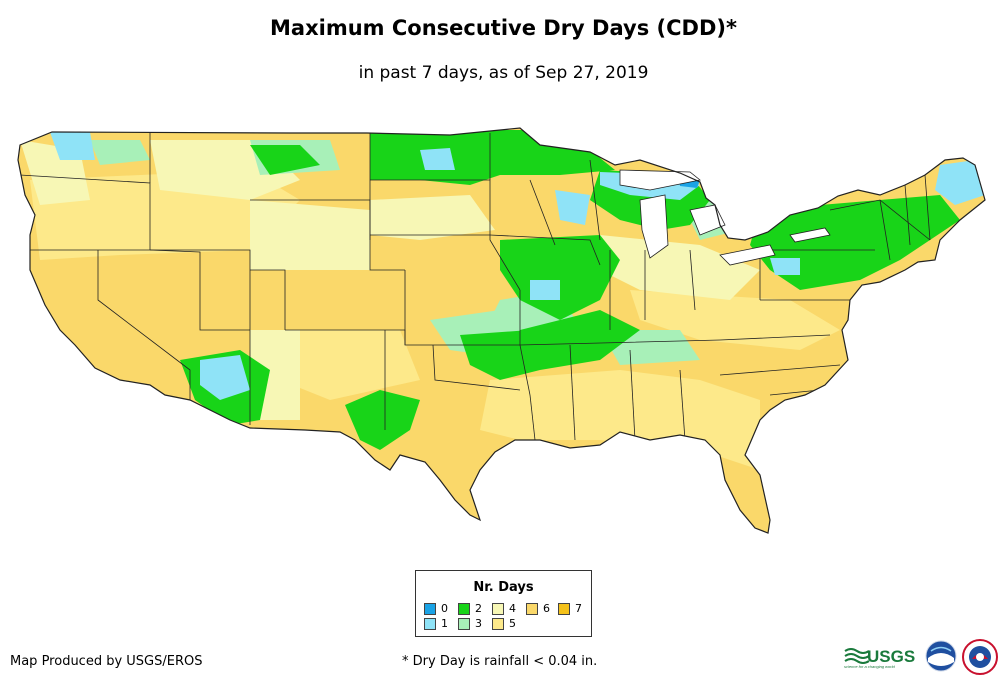 The height and width of the screenshot is (691, 1007). Describe the element at coordinates (891, 656) in the screenshot. I see `svg-text: USGS` at that location.